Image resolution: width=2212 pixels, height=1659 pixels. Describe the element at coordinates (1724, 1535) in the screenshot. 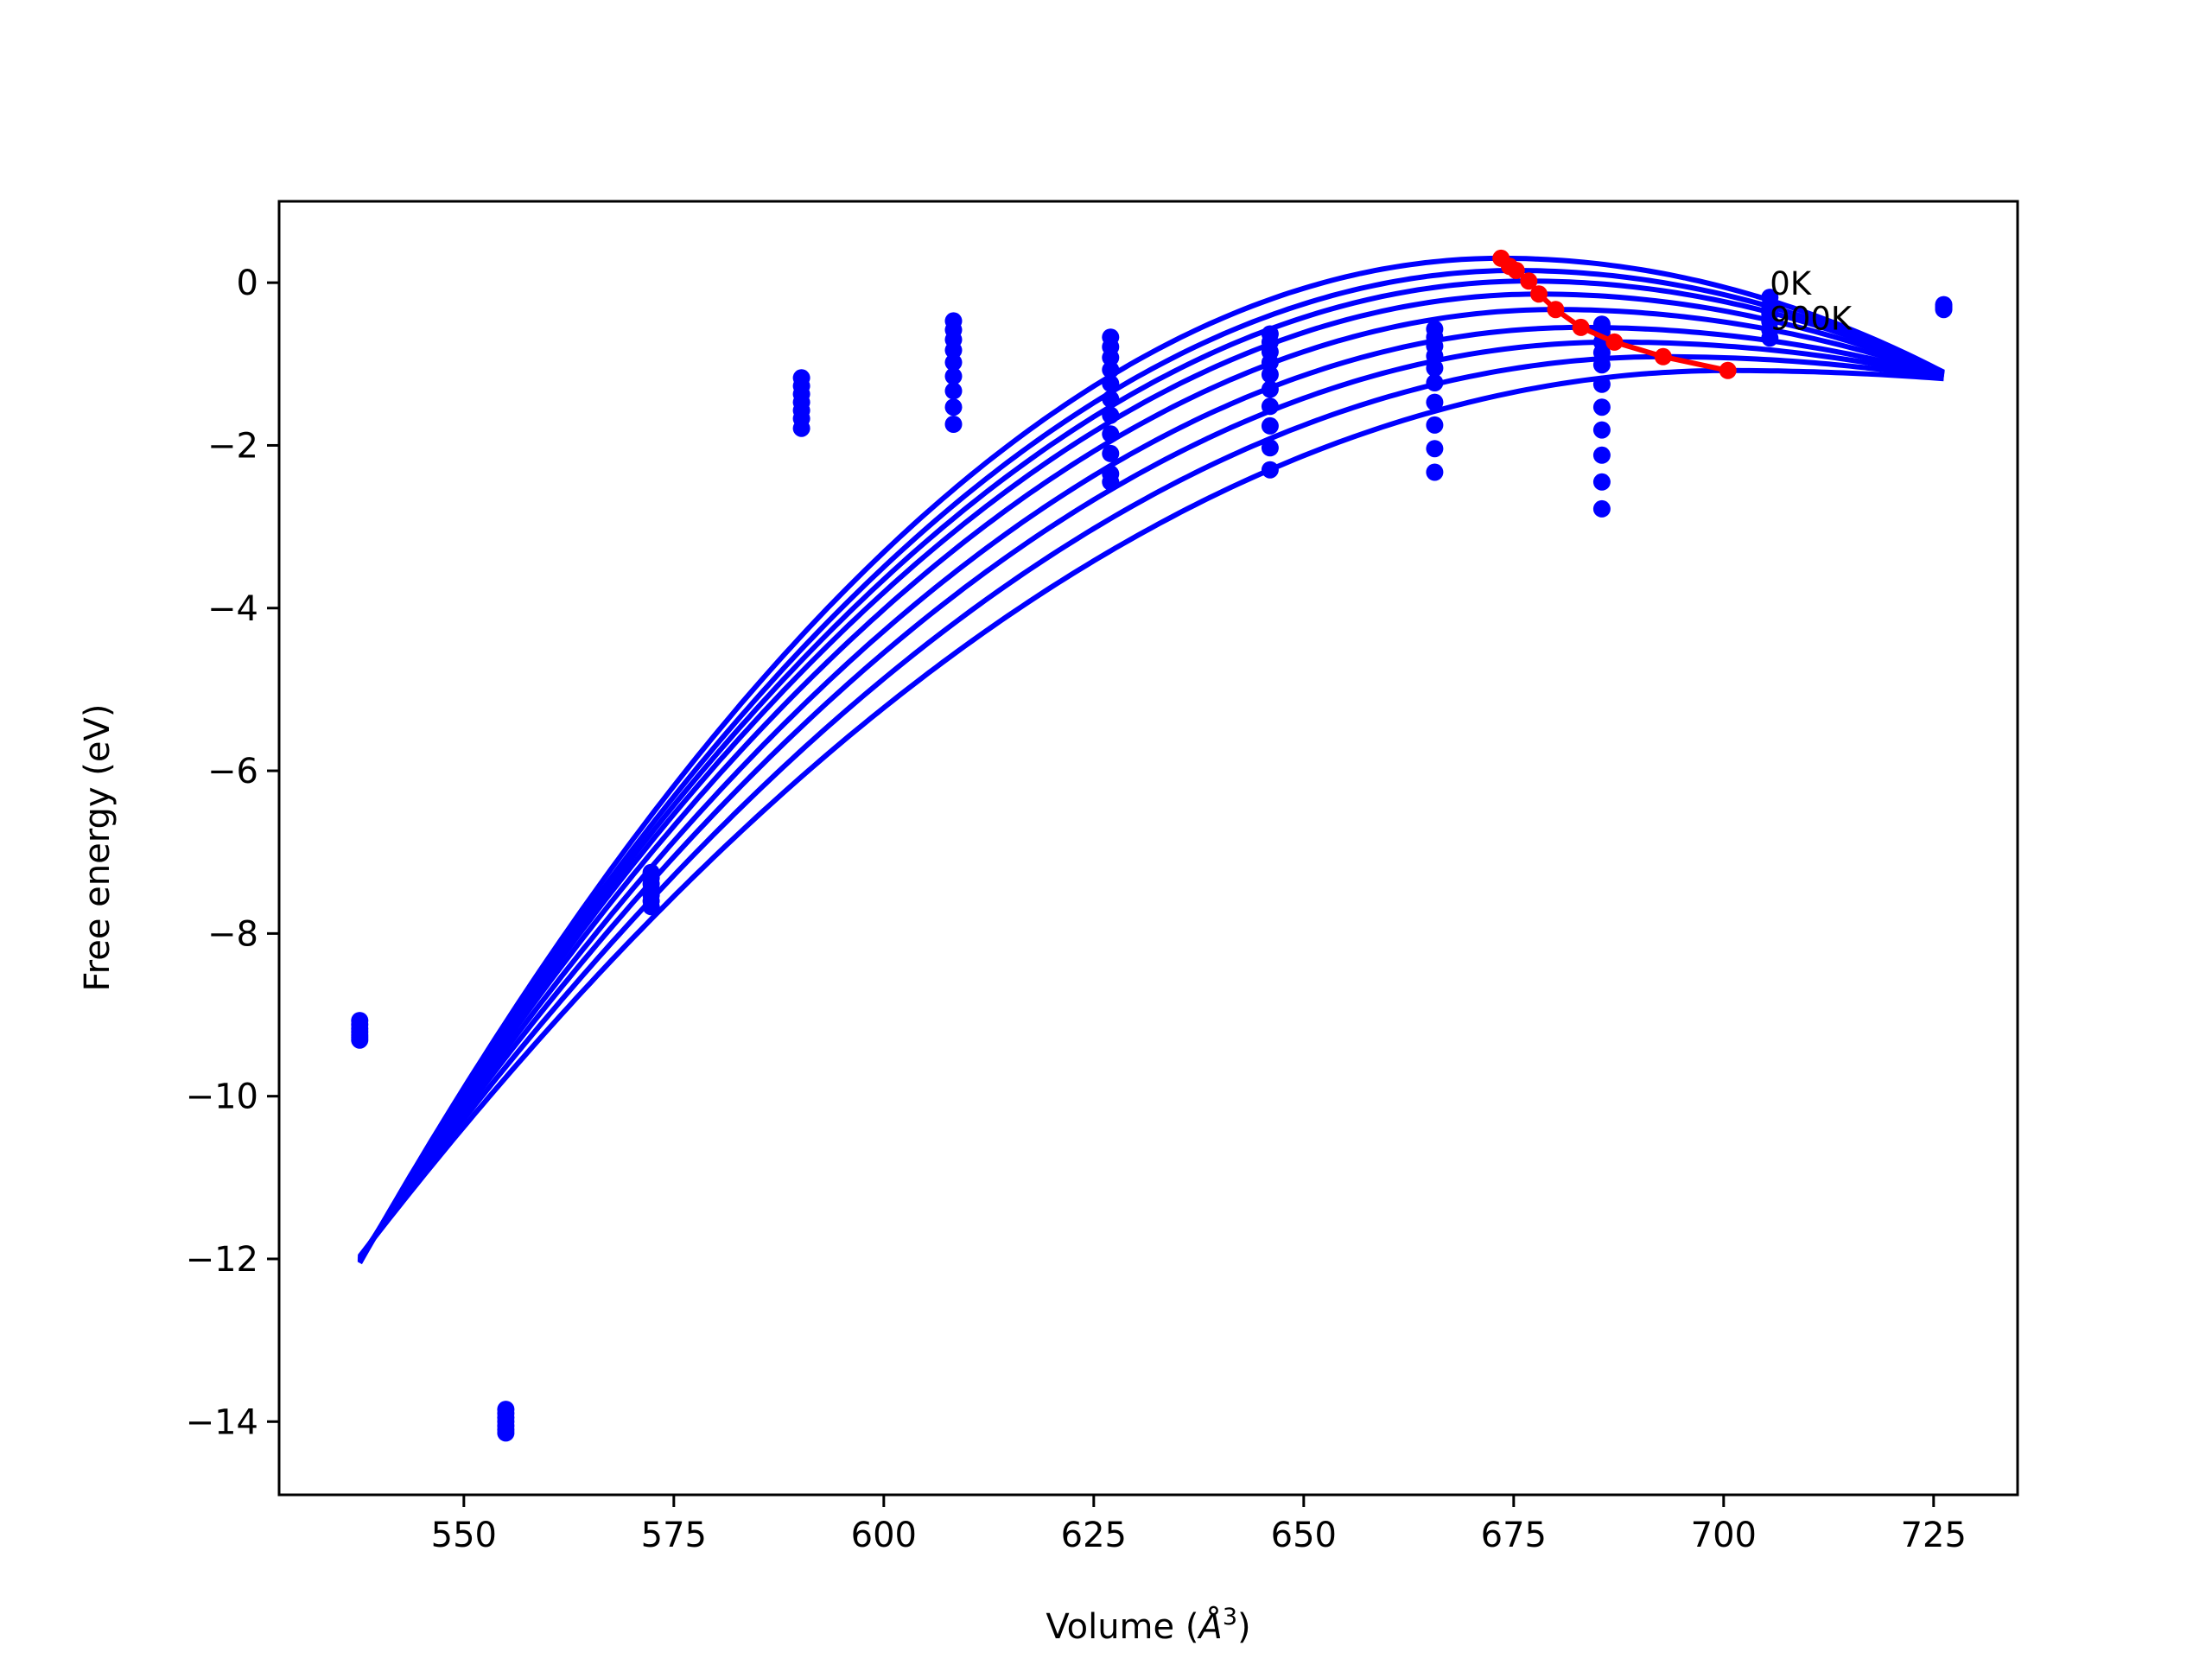

I see `x-tick-label: 700` at that location.